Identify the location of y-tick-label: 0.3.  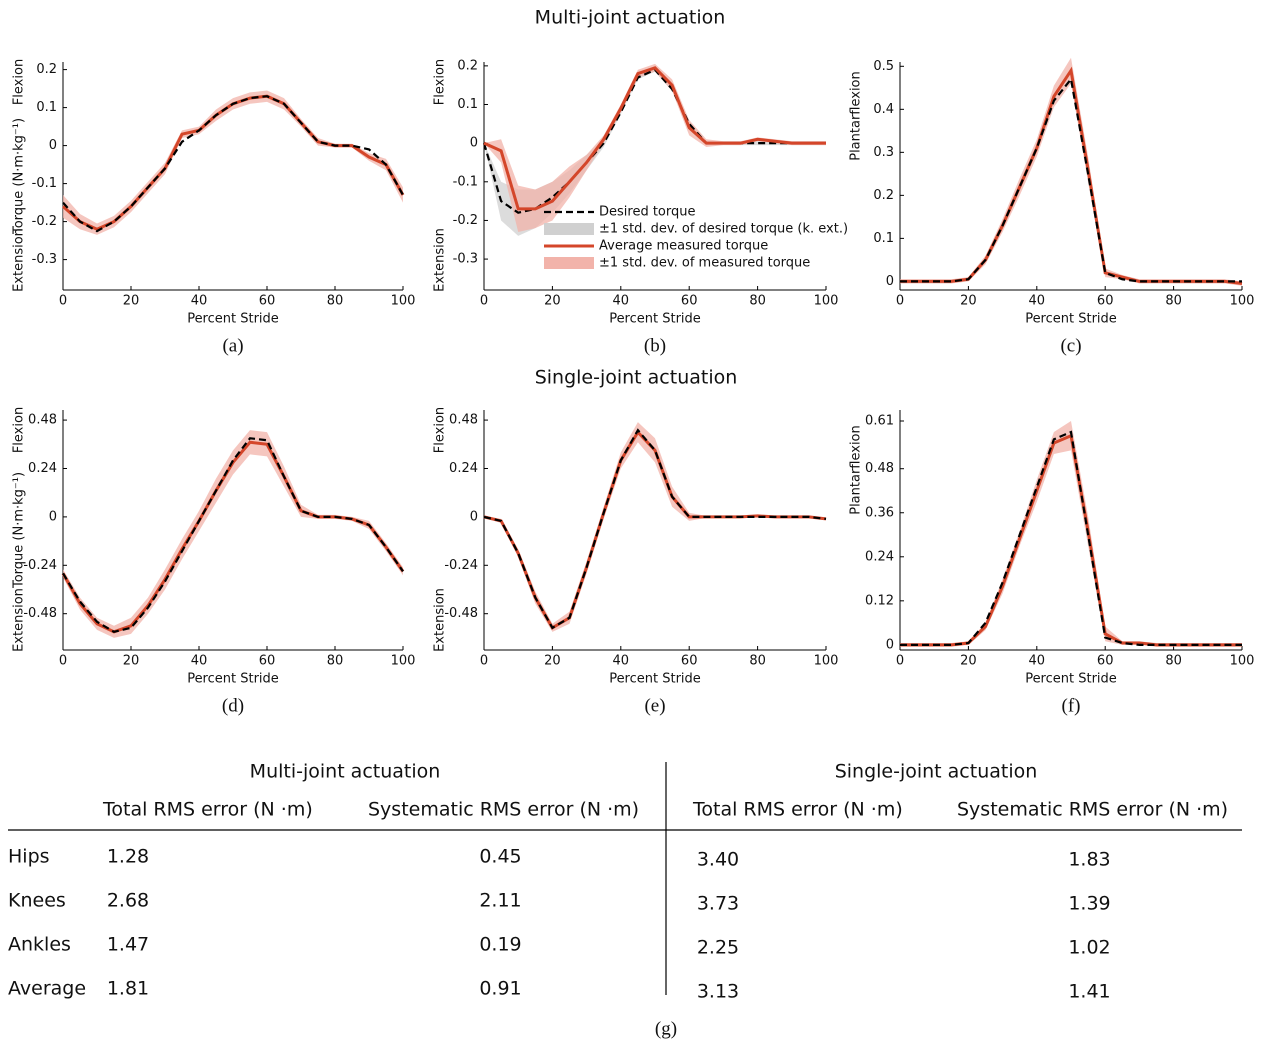
(883, 152).